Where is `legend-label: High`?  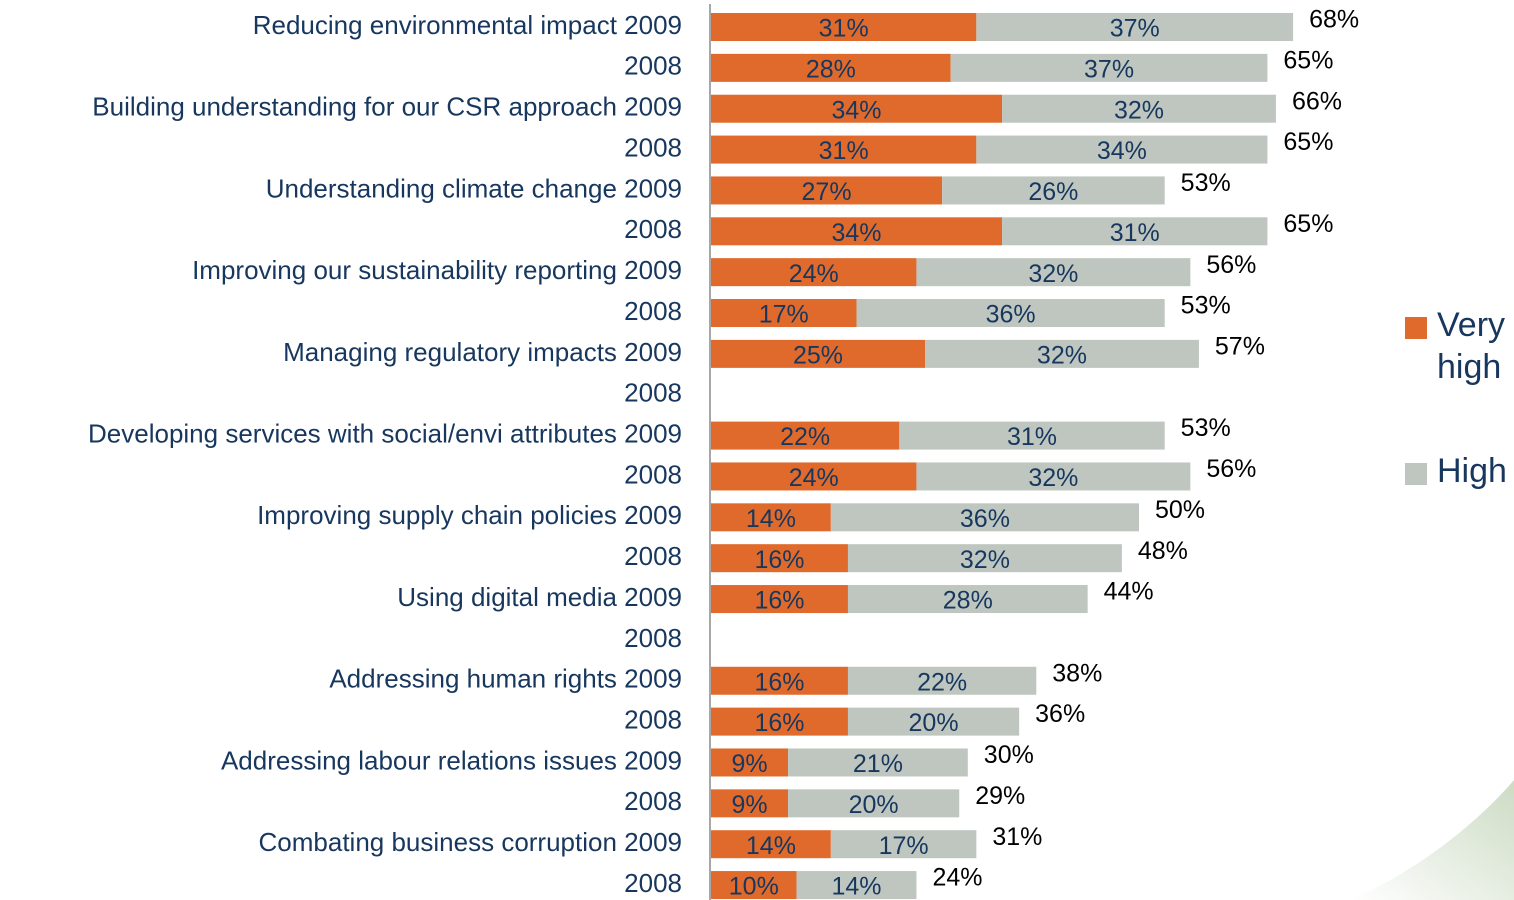
legend-label: High is located at coordinates (1472, 471).